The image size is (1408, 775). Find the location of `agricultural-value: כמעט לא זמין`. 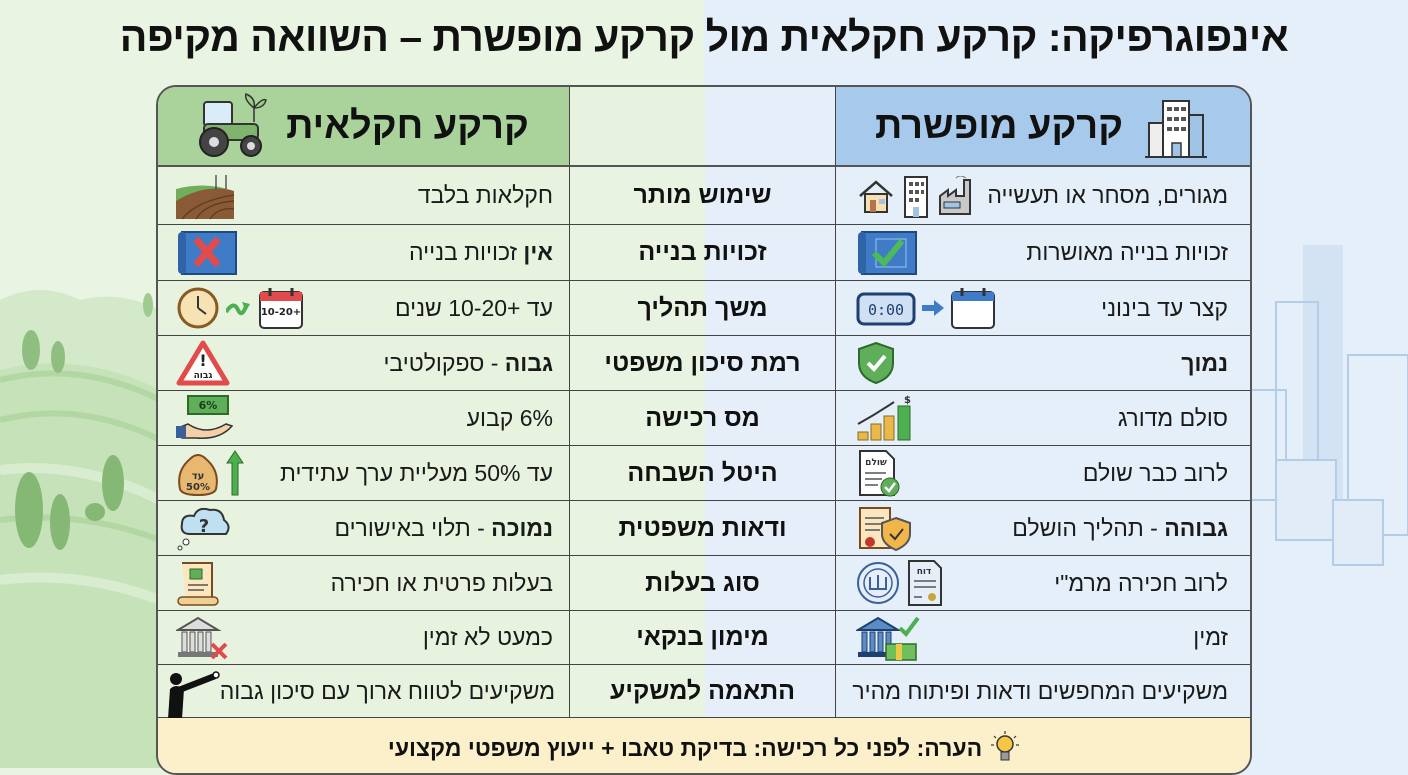

agricultural-value: כמעט לא זמין is located at coordinates (488, 637).